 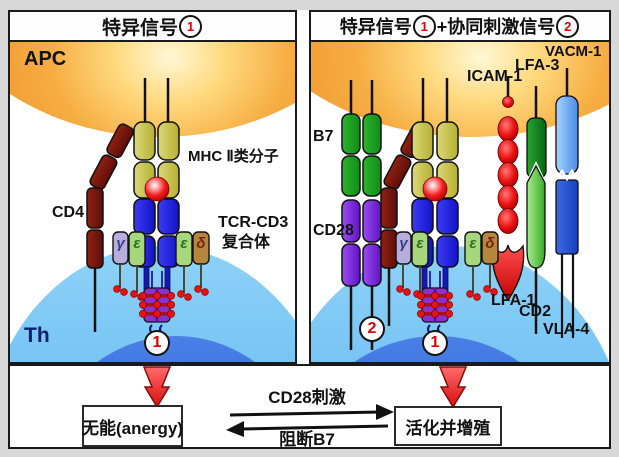 What do you see at coordinates (246, 242) in the screenshot?
I see `tcr-cd3-label-line2: 复合体` at bounding box center [246, 242].